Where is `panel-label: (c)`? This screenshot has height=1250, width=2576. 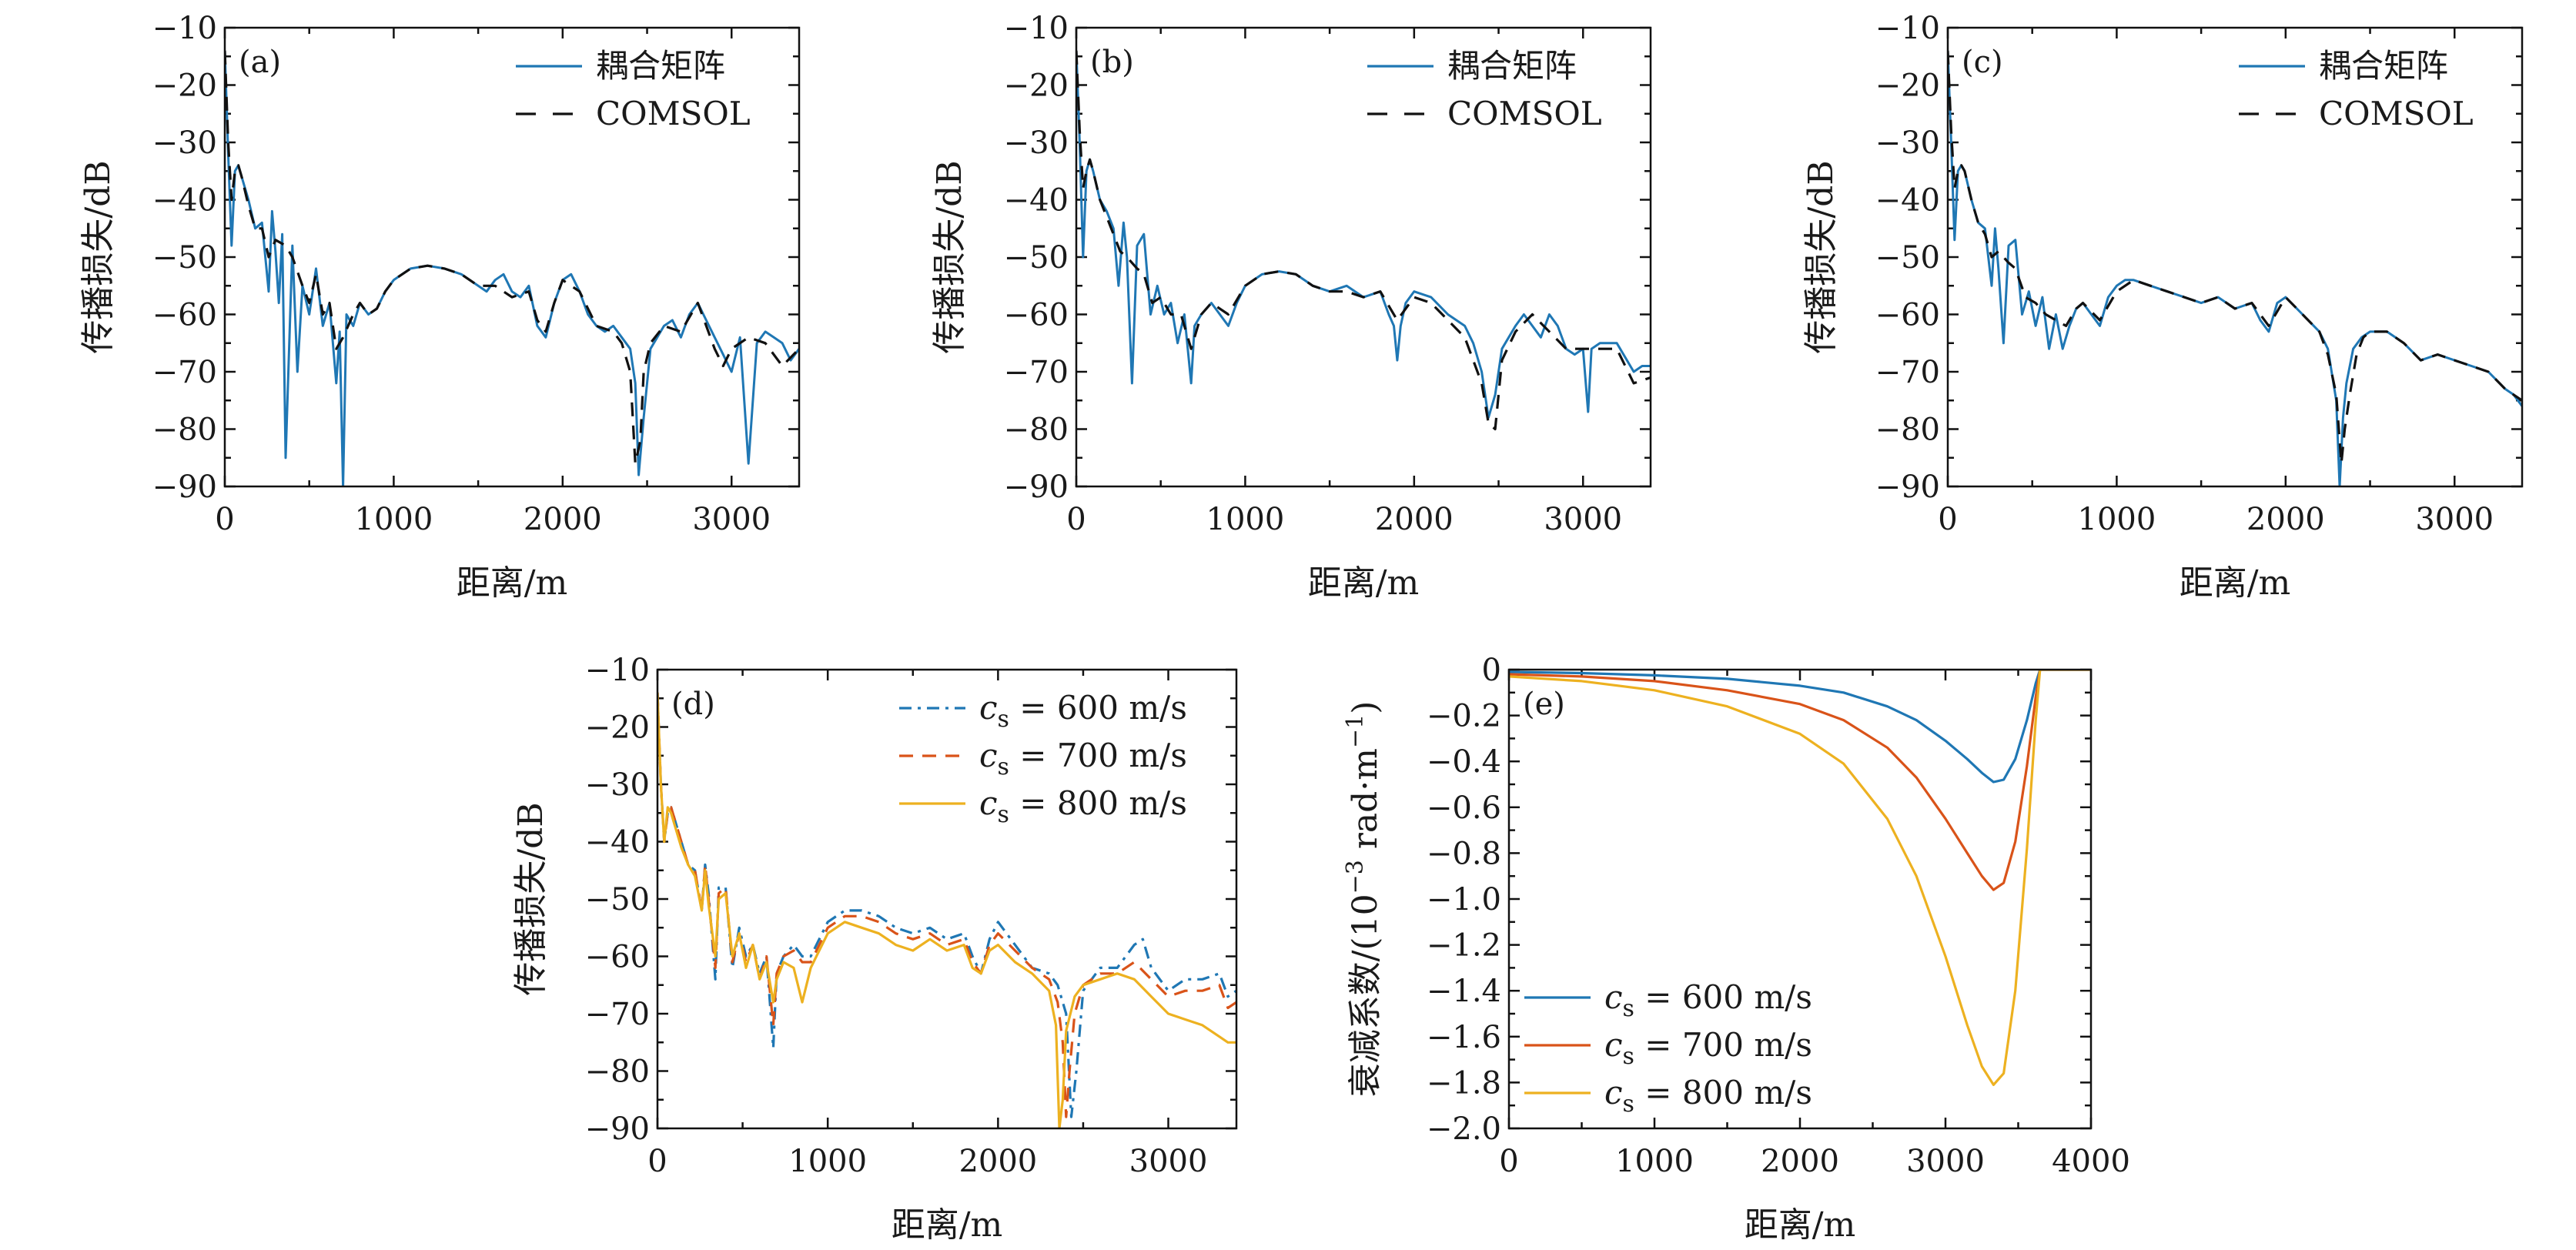
panel-label: (c) is located at coordinates (1983, 62).